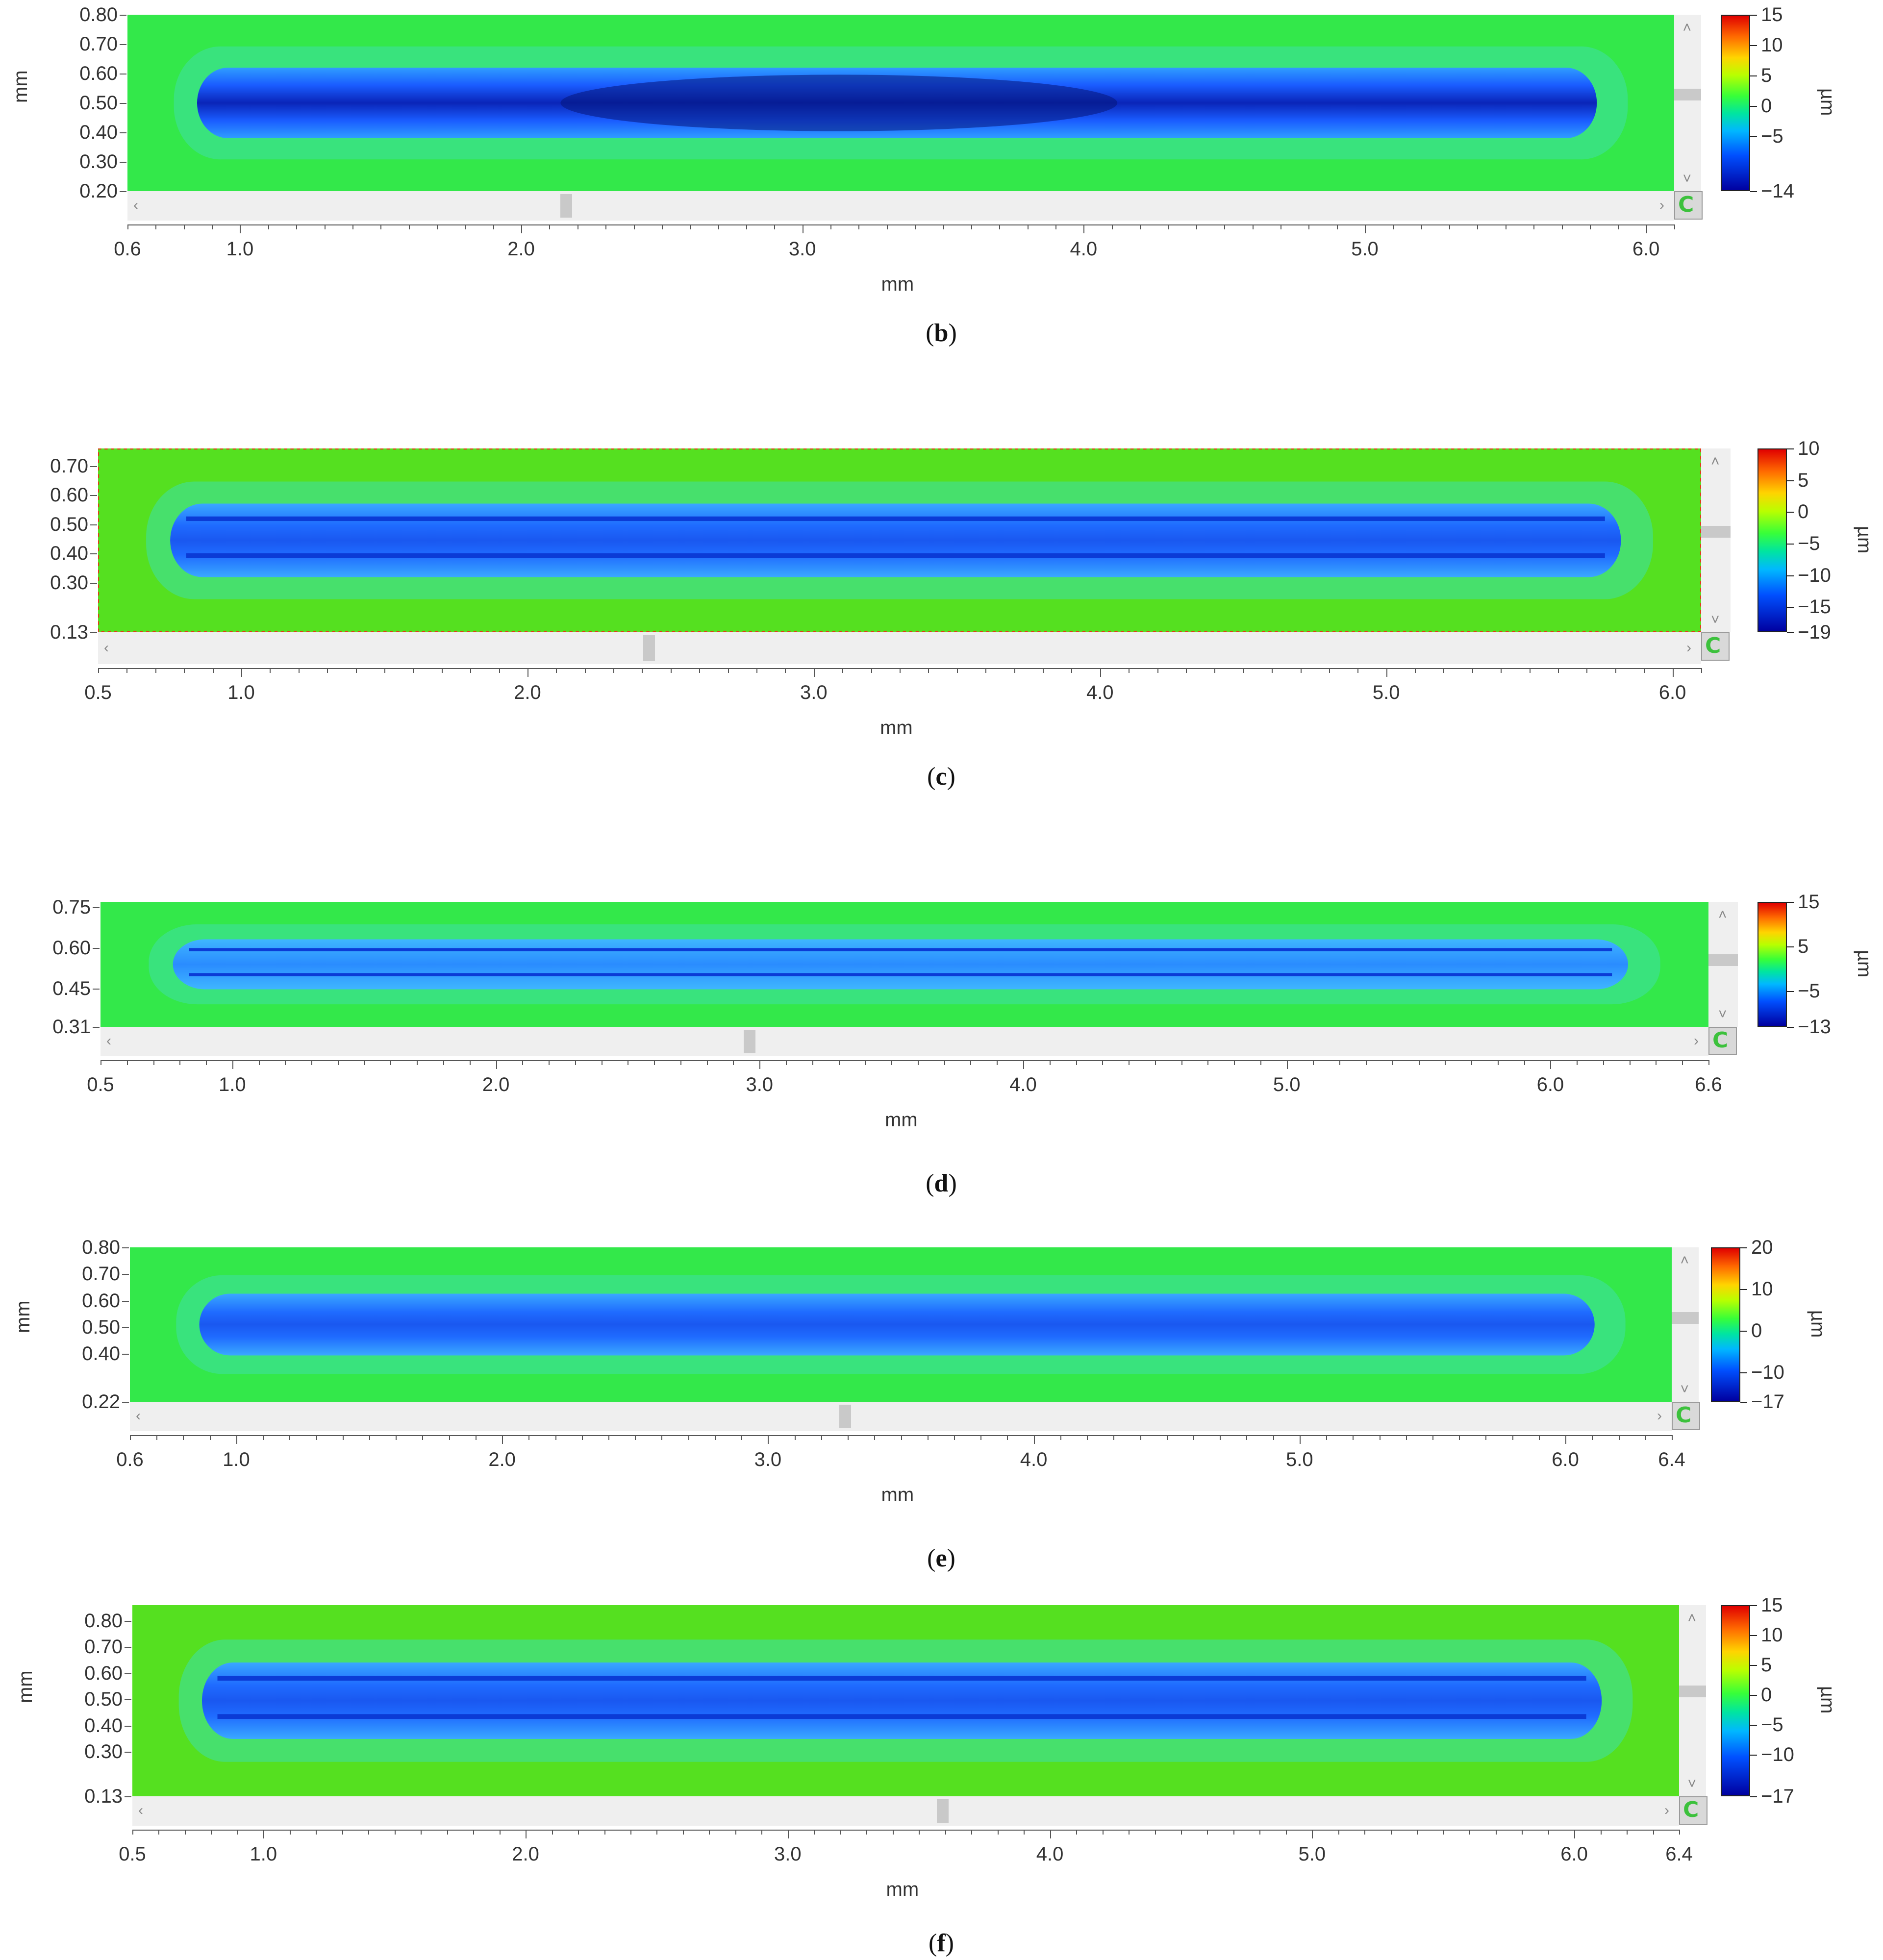 This screenshot has height=1960, width=1883. I want to click on panel-c-vertical-scroll-thumb, so click(1716, 531).